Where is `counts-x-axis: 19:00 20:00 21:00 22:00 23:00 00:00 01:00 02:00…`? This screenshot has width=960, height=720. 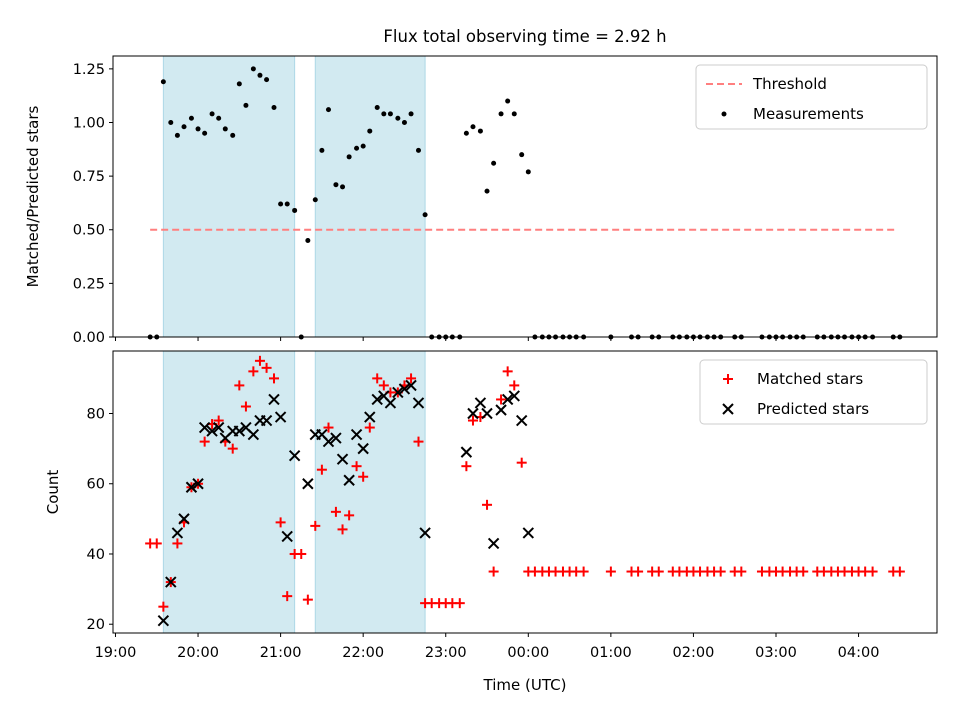
counts-x-axis: 19:00 20:00 21:00 22:00 23:00 00:00 01:00 02:00… is located at coordinates (487, 647).